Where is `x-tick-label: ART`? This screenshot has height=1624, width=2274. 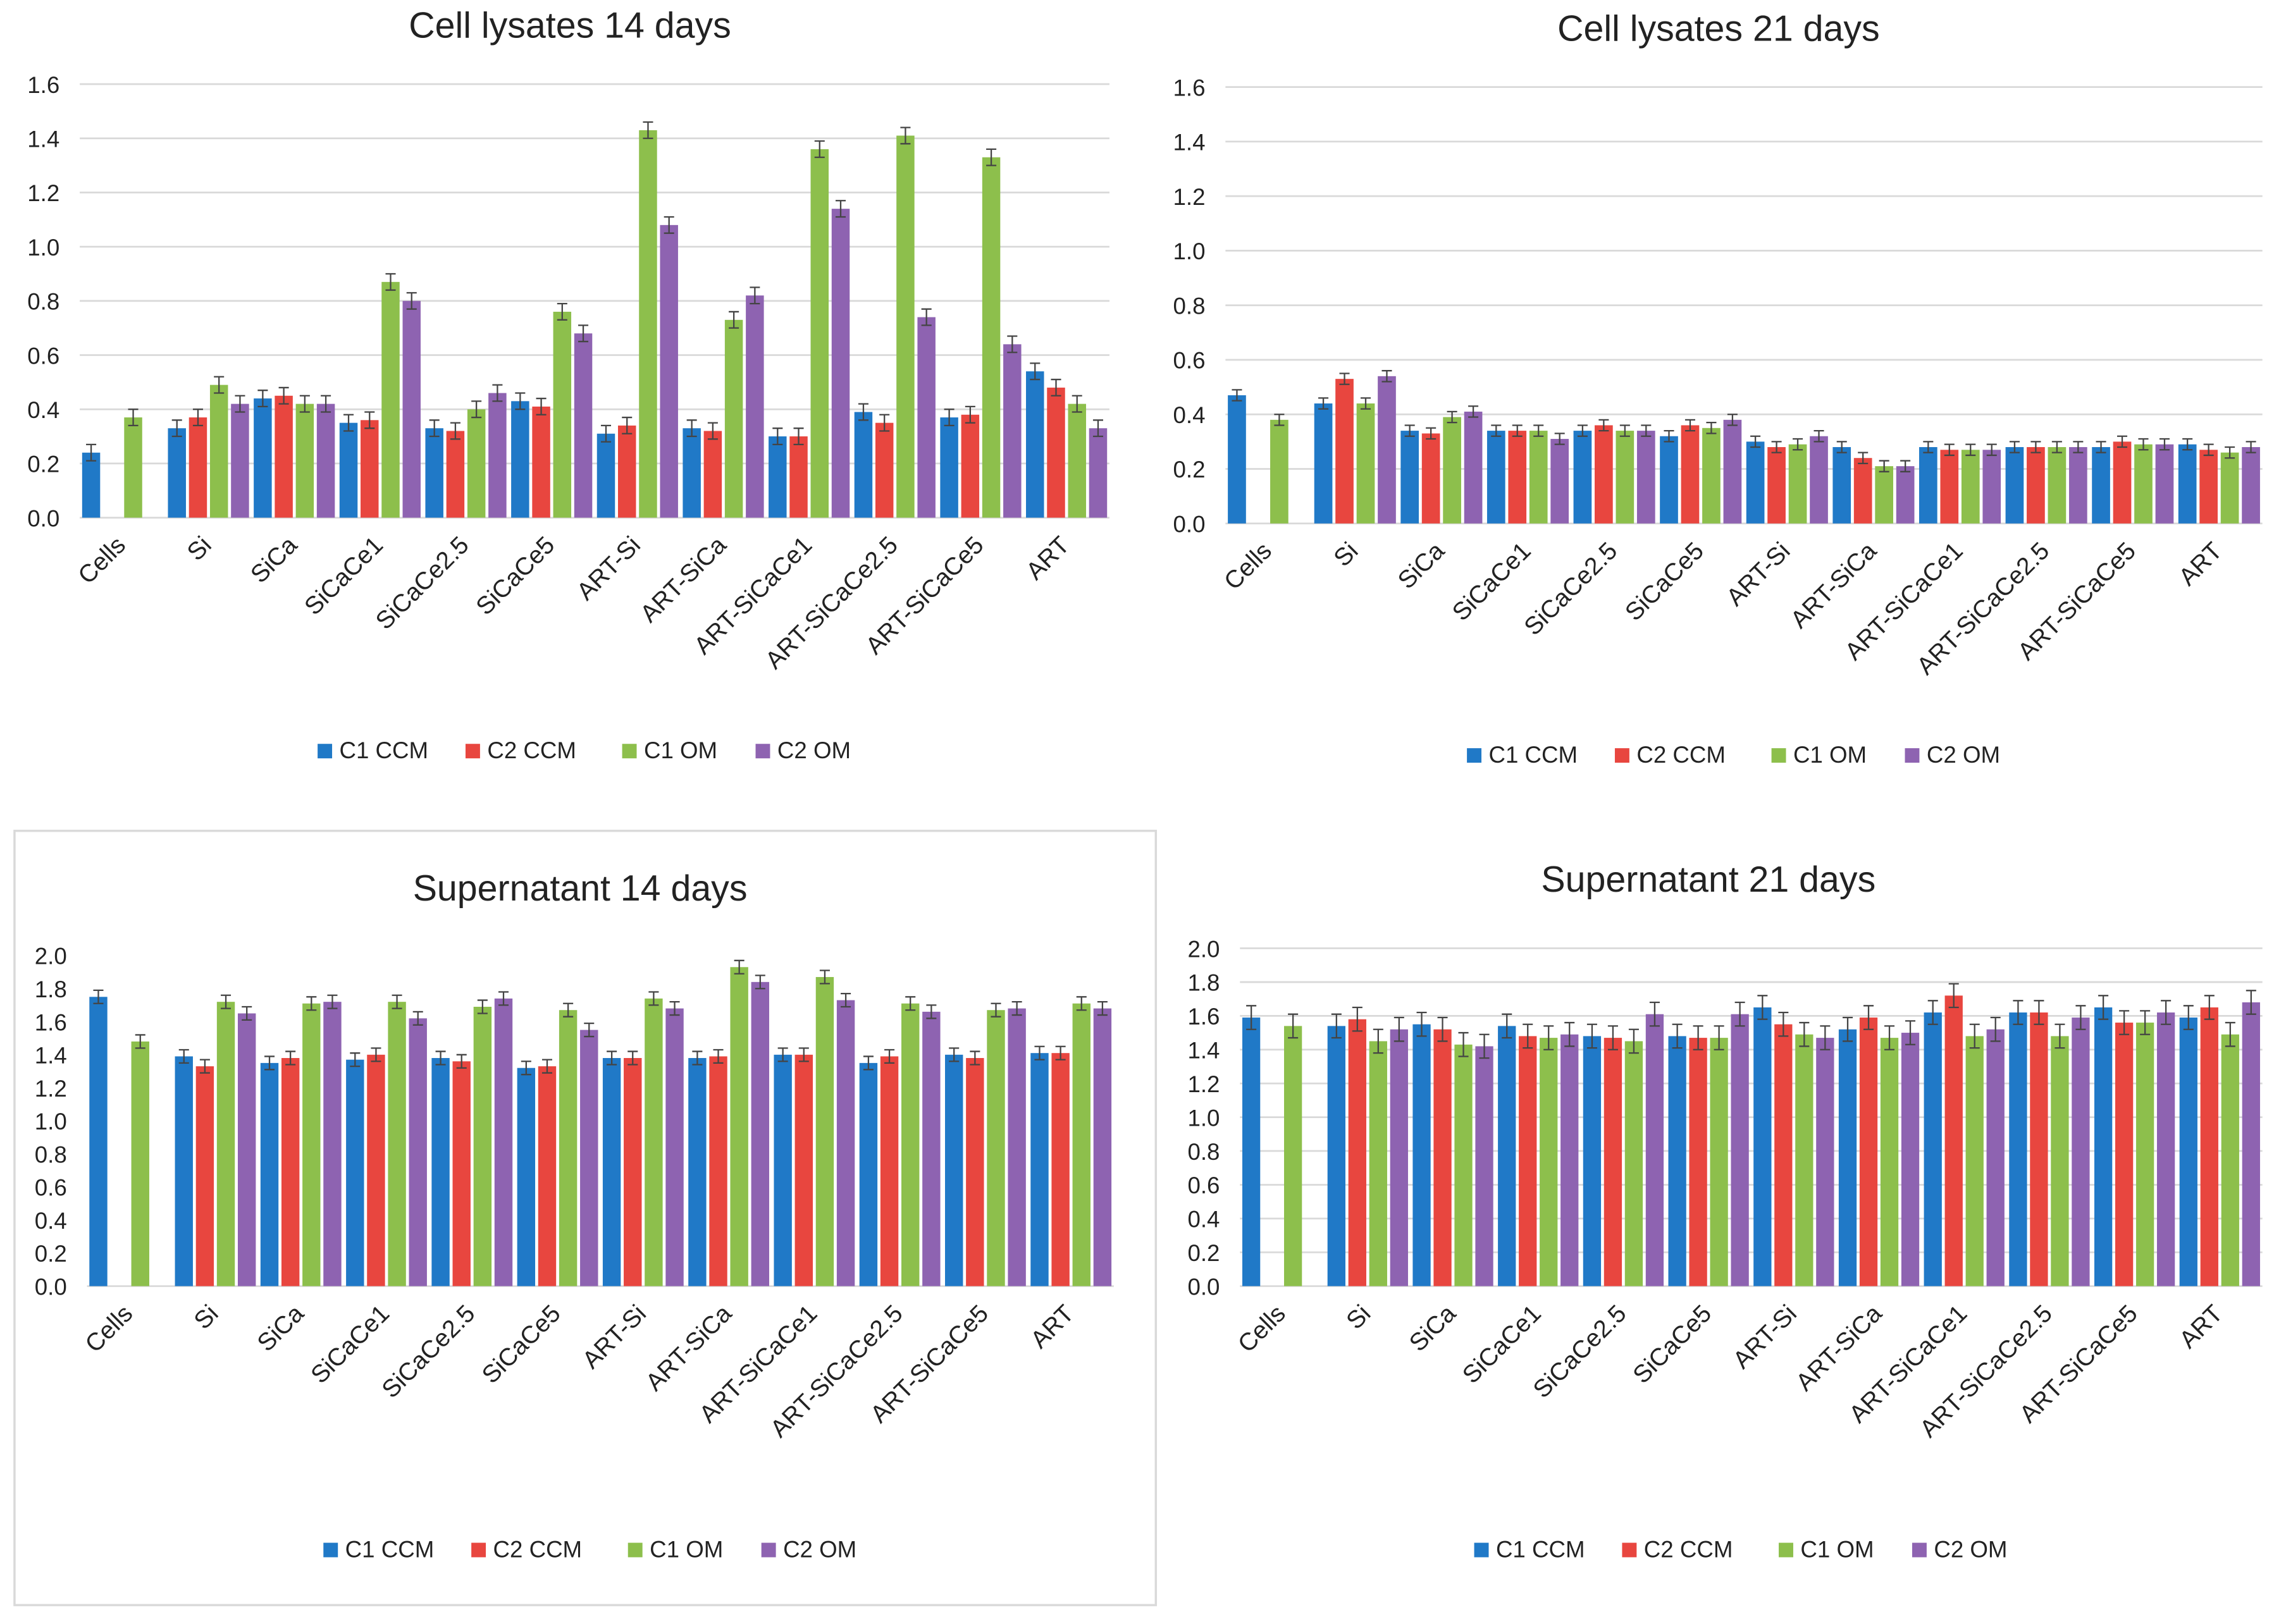 x-tick-label: ART is located at coordinates (1048, 558).